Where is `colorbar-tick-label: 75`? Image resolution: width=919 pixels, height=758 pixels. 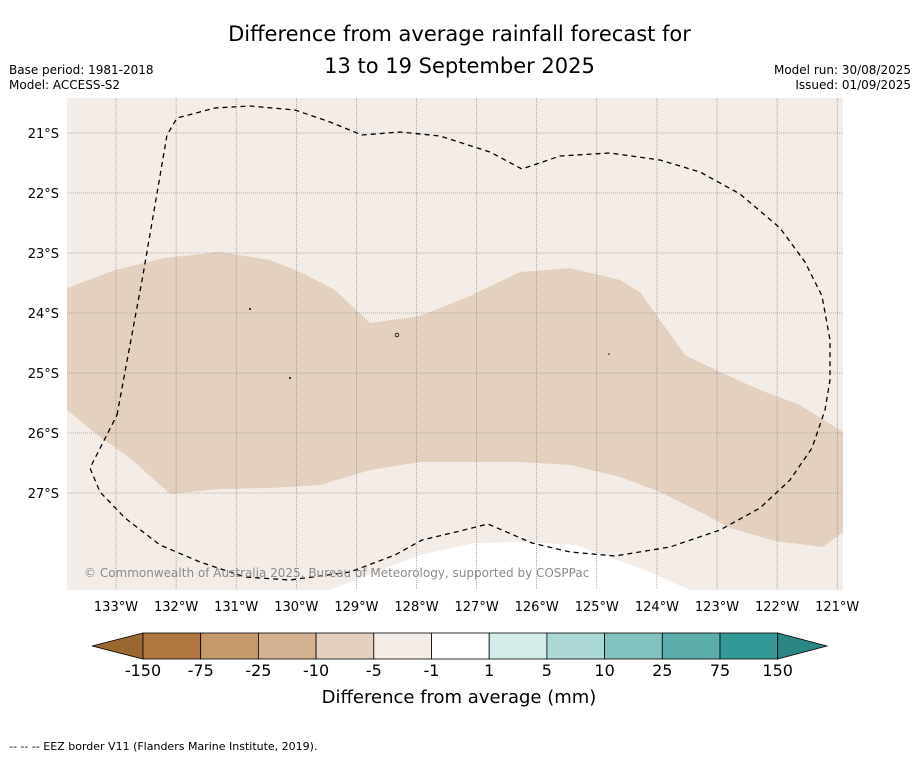 colorbar-tick-label: 75 is located at coordinates (720, 670).